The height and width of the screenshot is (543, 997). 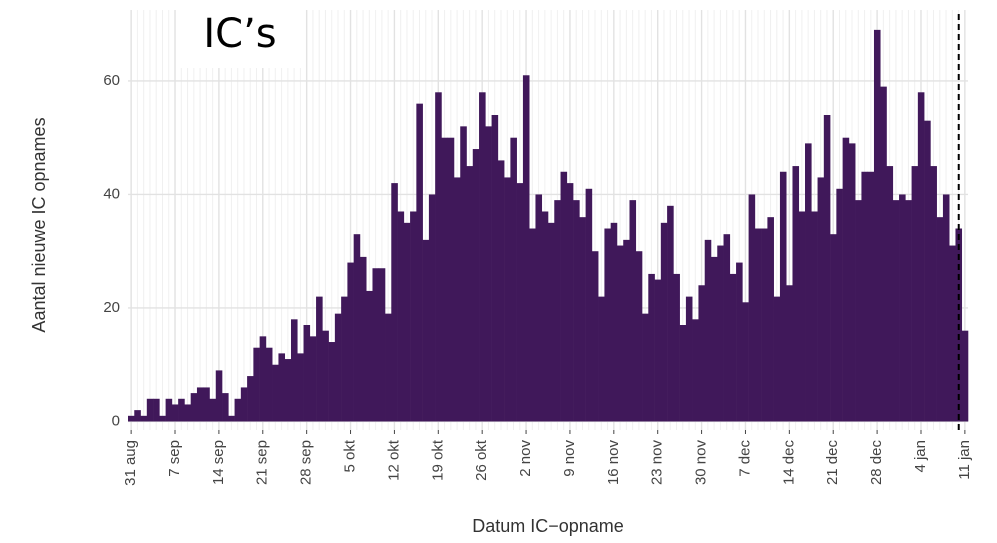 What do you see at coordinates (657, 463) in the screenshot?
I see `x-tick-label: 23 nov` at bounding box center [657, 463].